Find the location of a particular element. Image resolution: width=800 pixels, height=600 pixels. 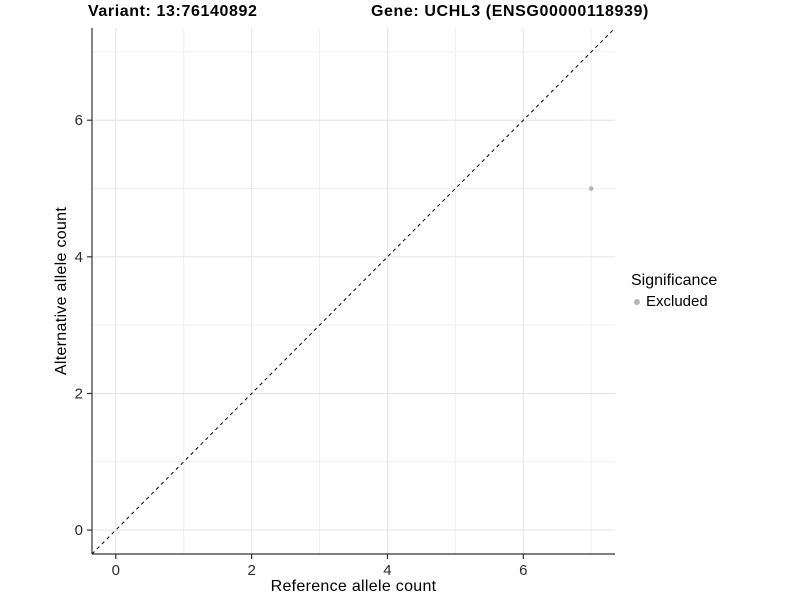

plot-title-variant: Variant: 13:76140892 is located at coordinates (173, 11).